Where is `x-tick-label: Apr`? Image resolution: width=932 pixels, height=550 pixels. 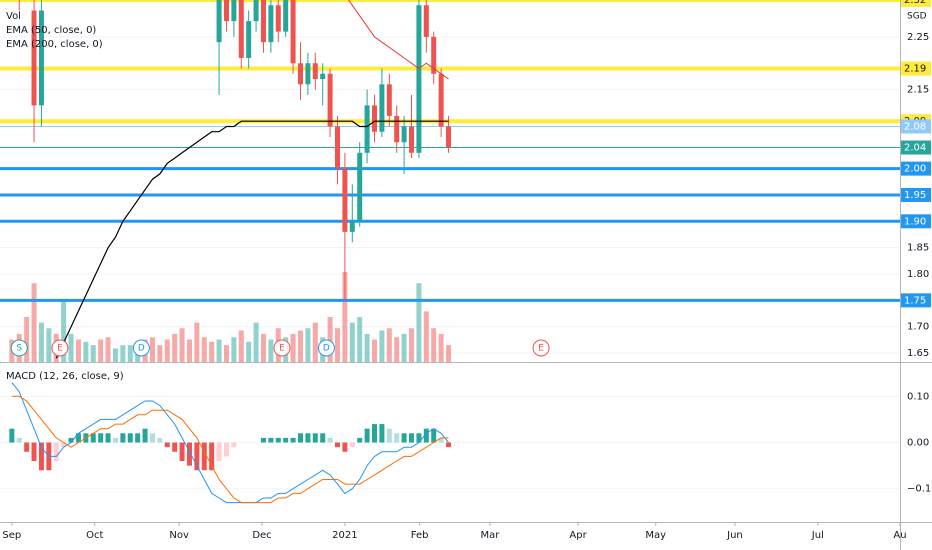
x-tick-label: Apr is located at coordinates (578, 535).